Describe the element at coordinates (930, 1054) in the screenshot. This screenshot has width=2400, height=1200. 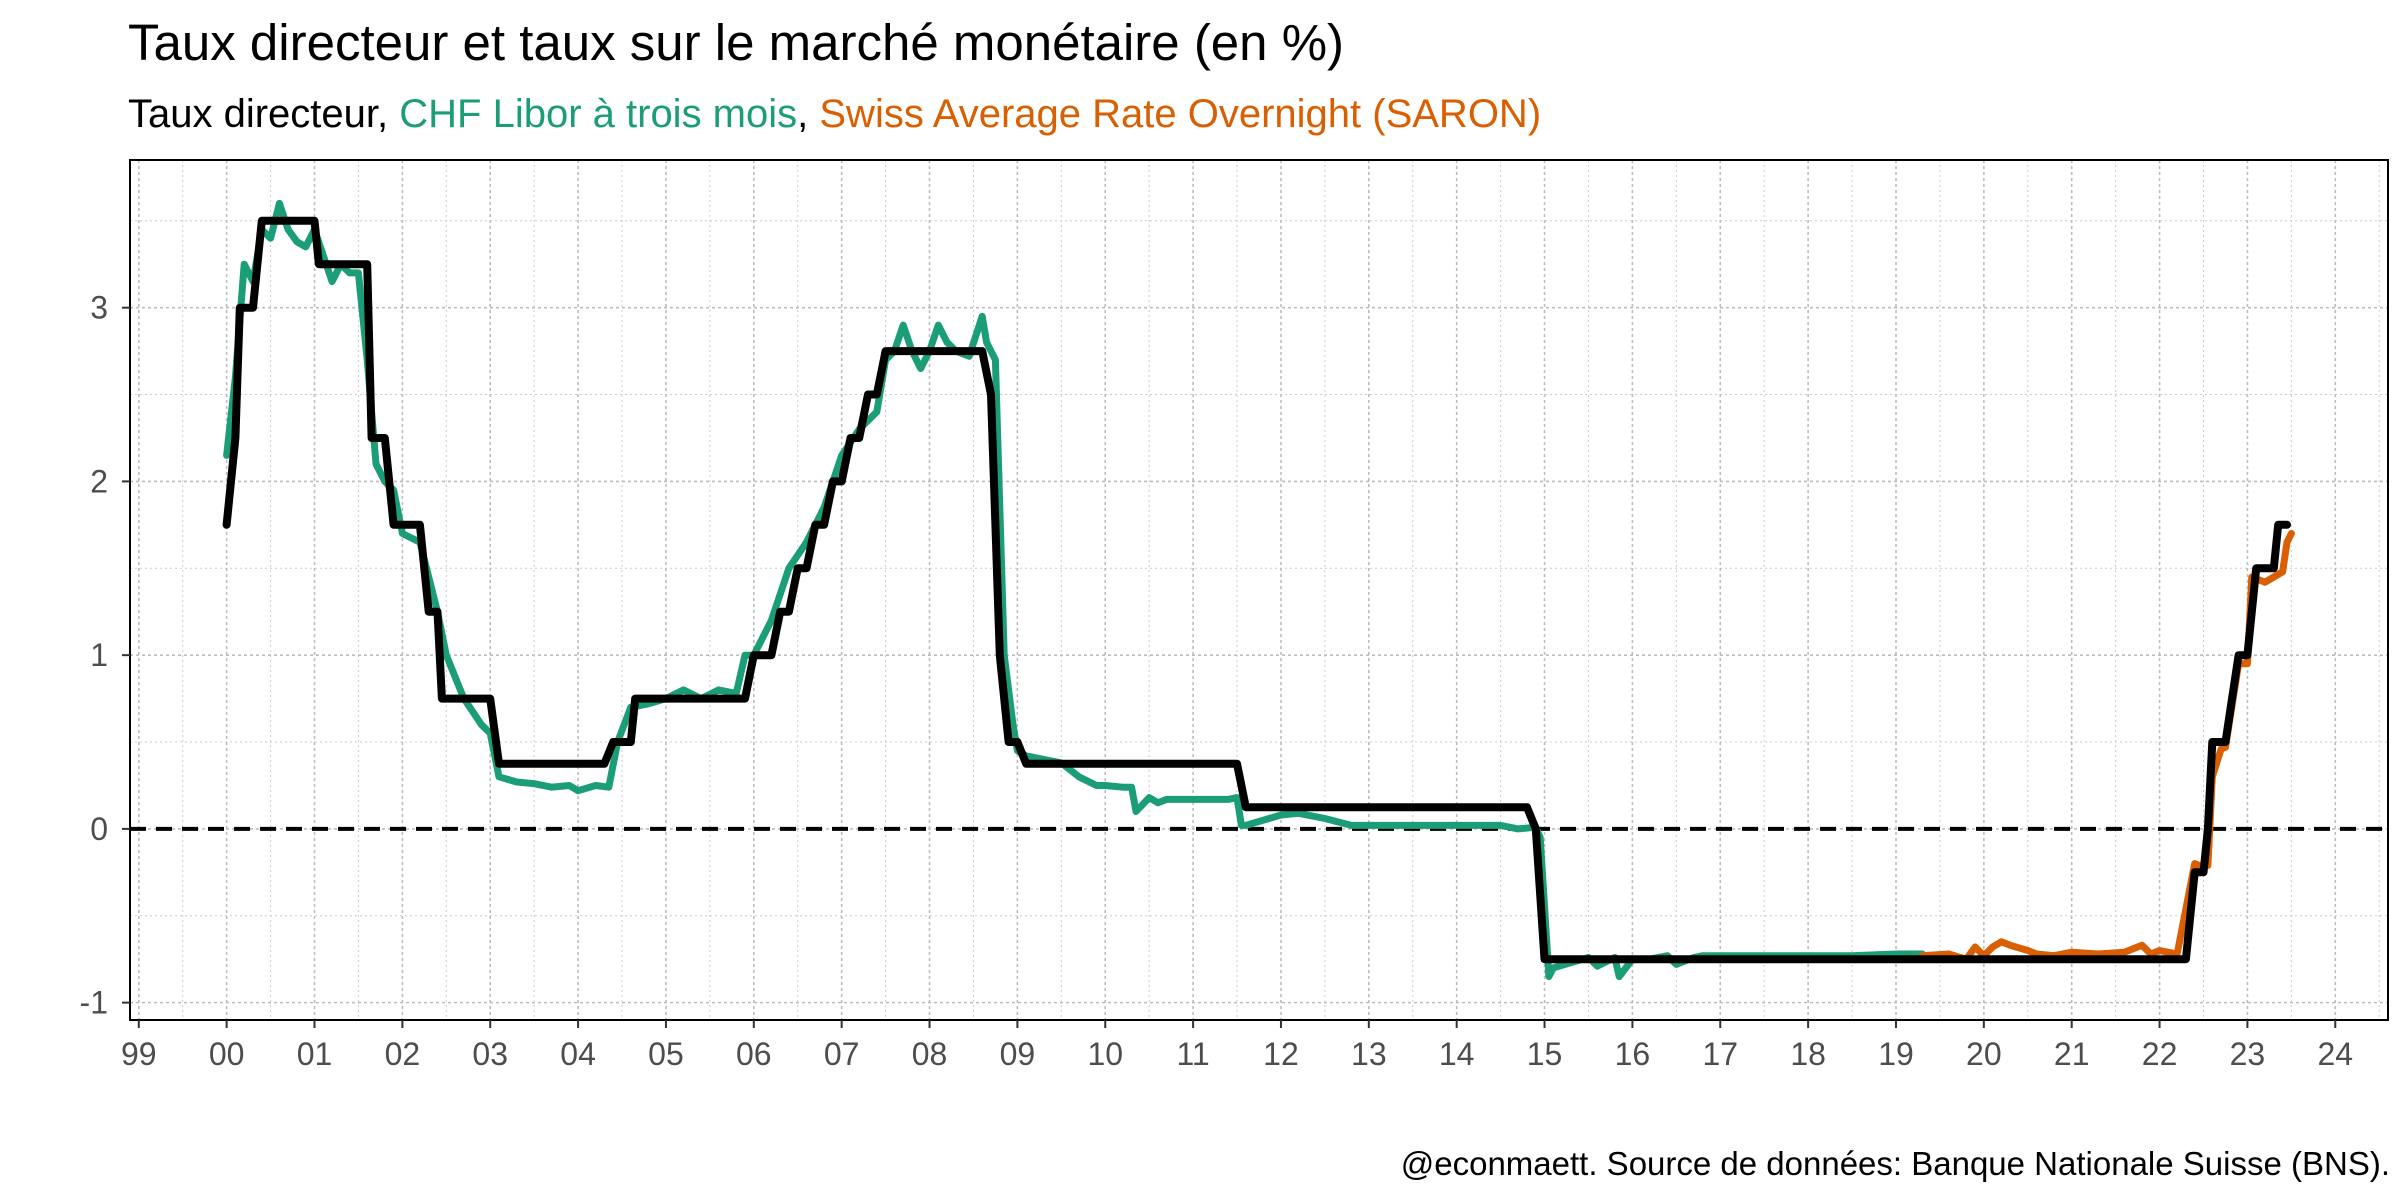
I see `x-tick-label: 08` at that location.